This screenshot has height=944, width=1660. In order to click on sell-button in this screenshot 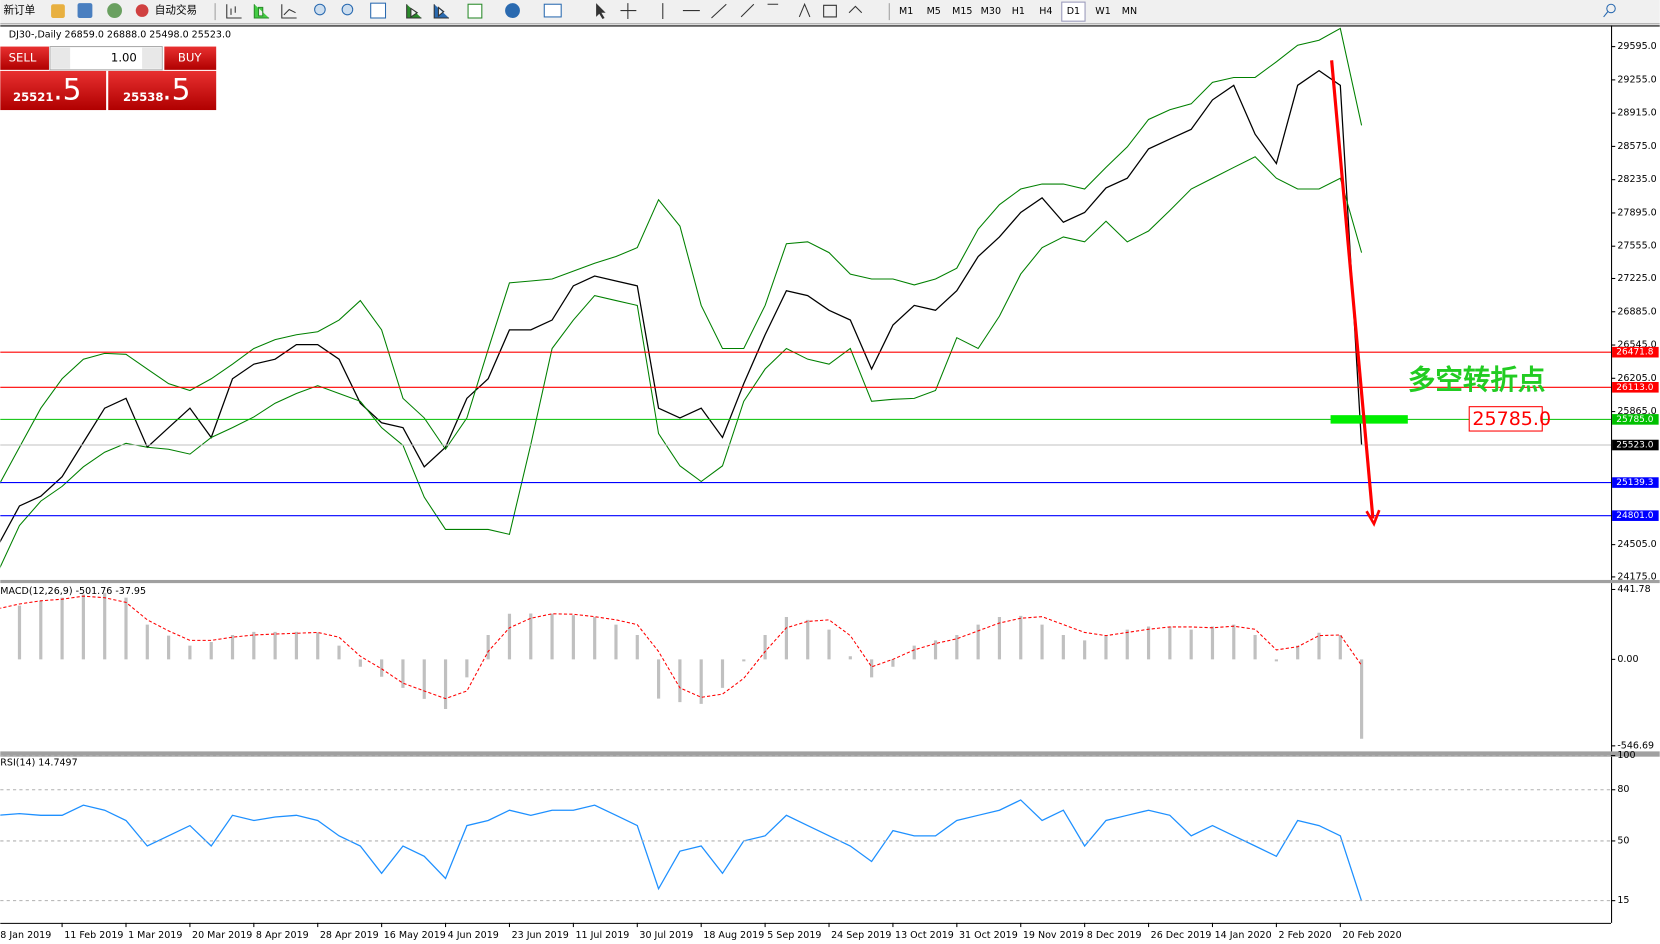, I will do `click(24, 58)`.